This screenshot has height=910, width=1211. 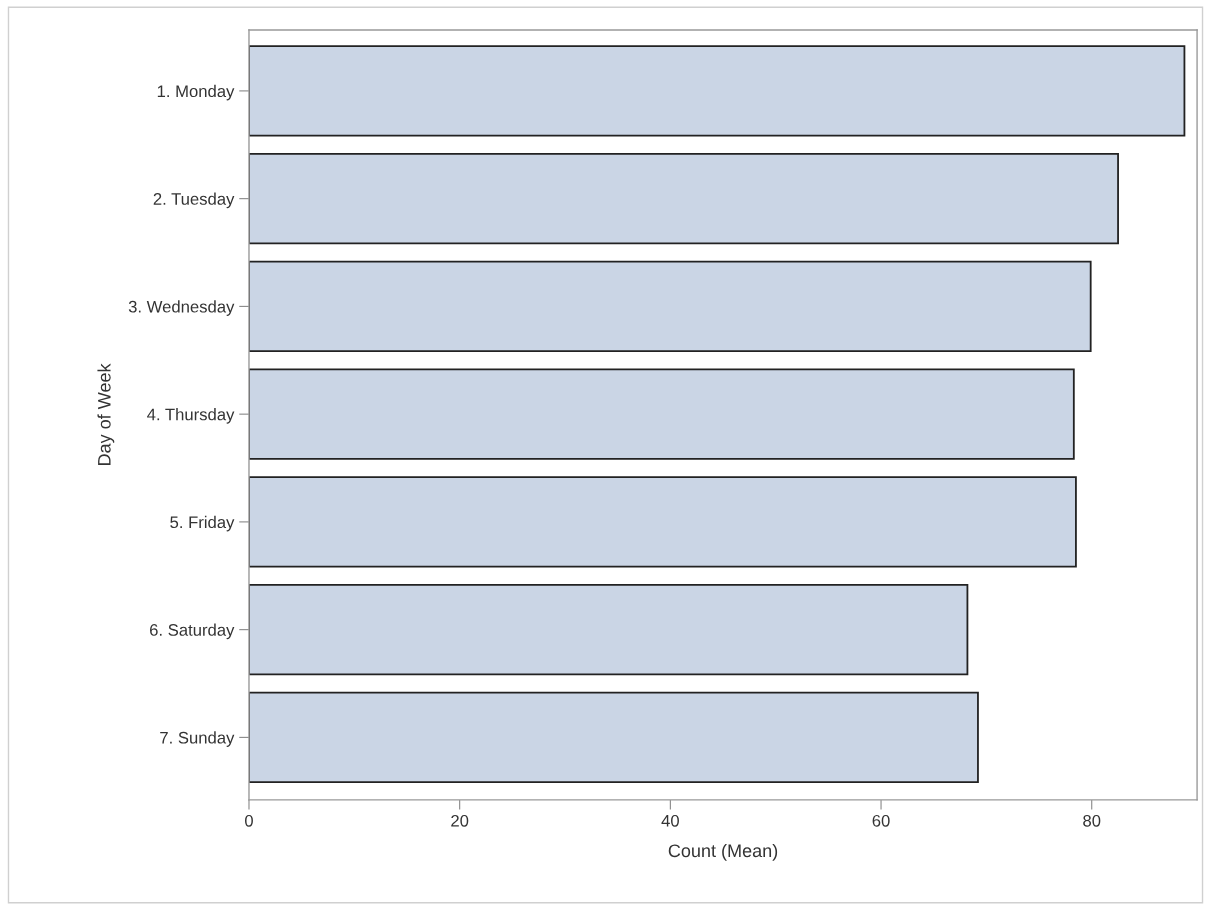 I want to click on x-tick-label: 60, so click(x=881, y=820).